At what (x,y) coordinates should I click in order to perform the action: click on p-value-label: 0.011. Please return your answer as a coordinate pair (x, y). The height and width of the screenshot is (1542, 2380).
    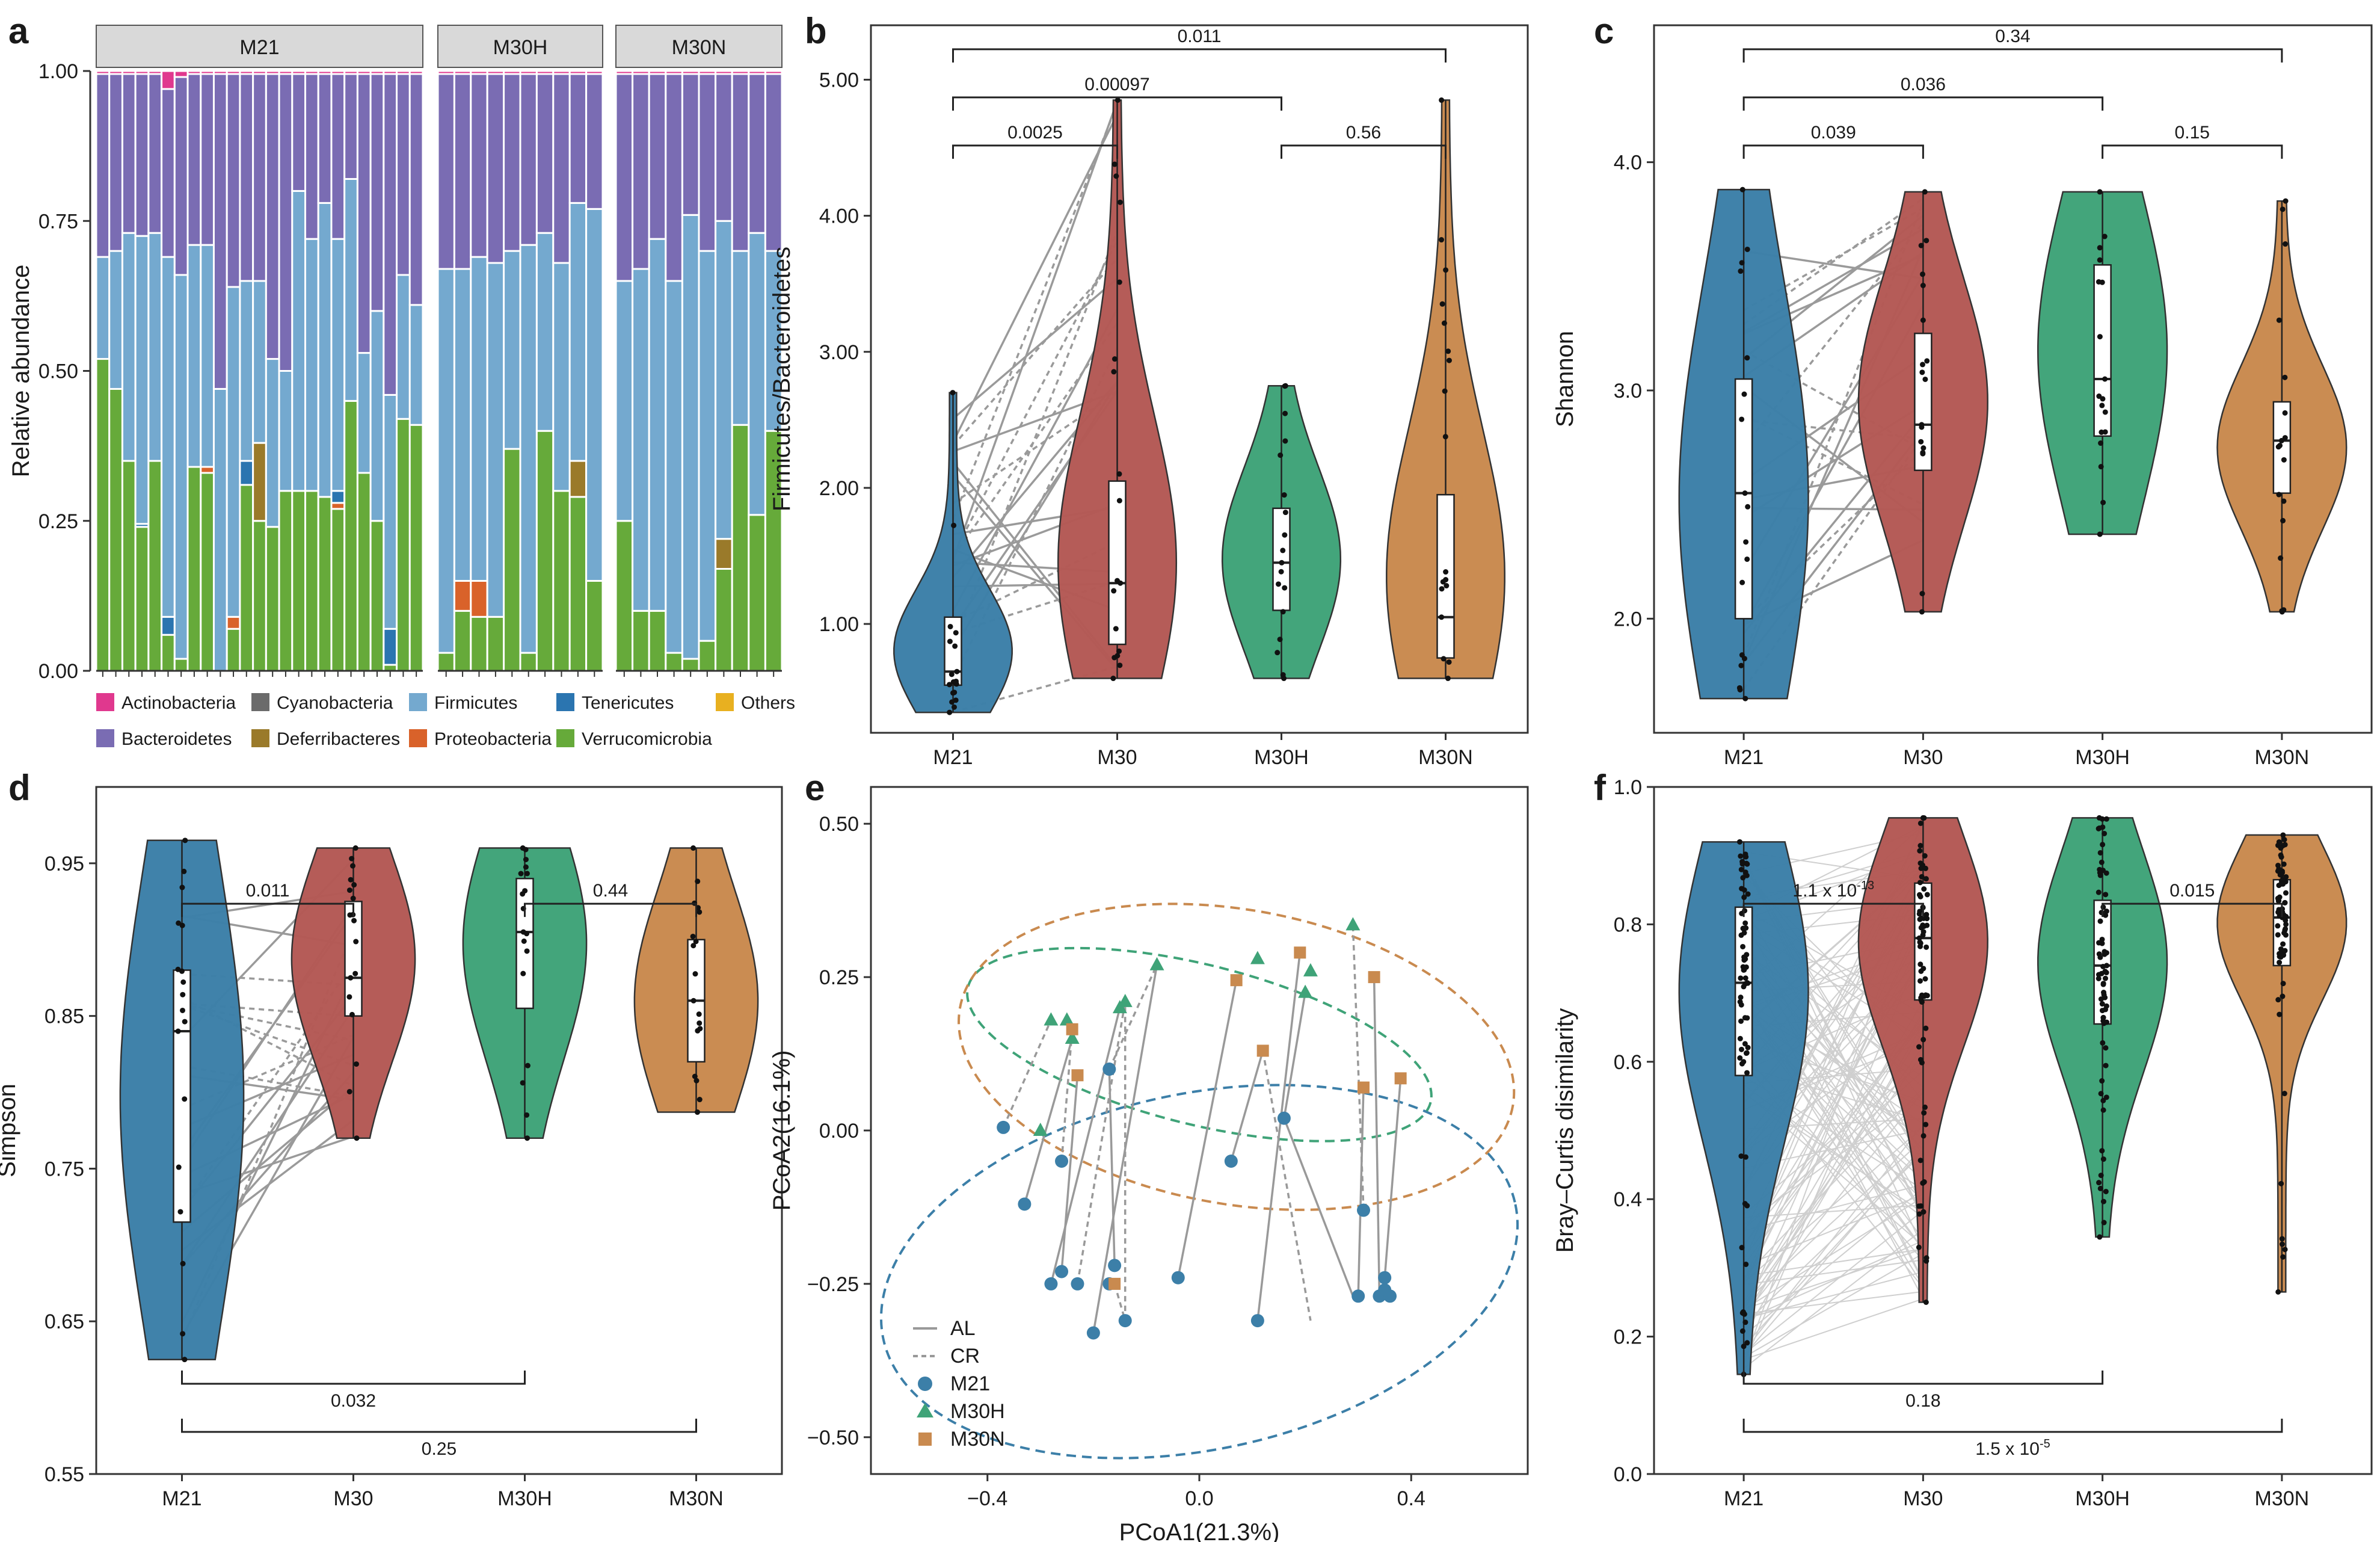
    Looking at the image, I should click on (1200, 36).